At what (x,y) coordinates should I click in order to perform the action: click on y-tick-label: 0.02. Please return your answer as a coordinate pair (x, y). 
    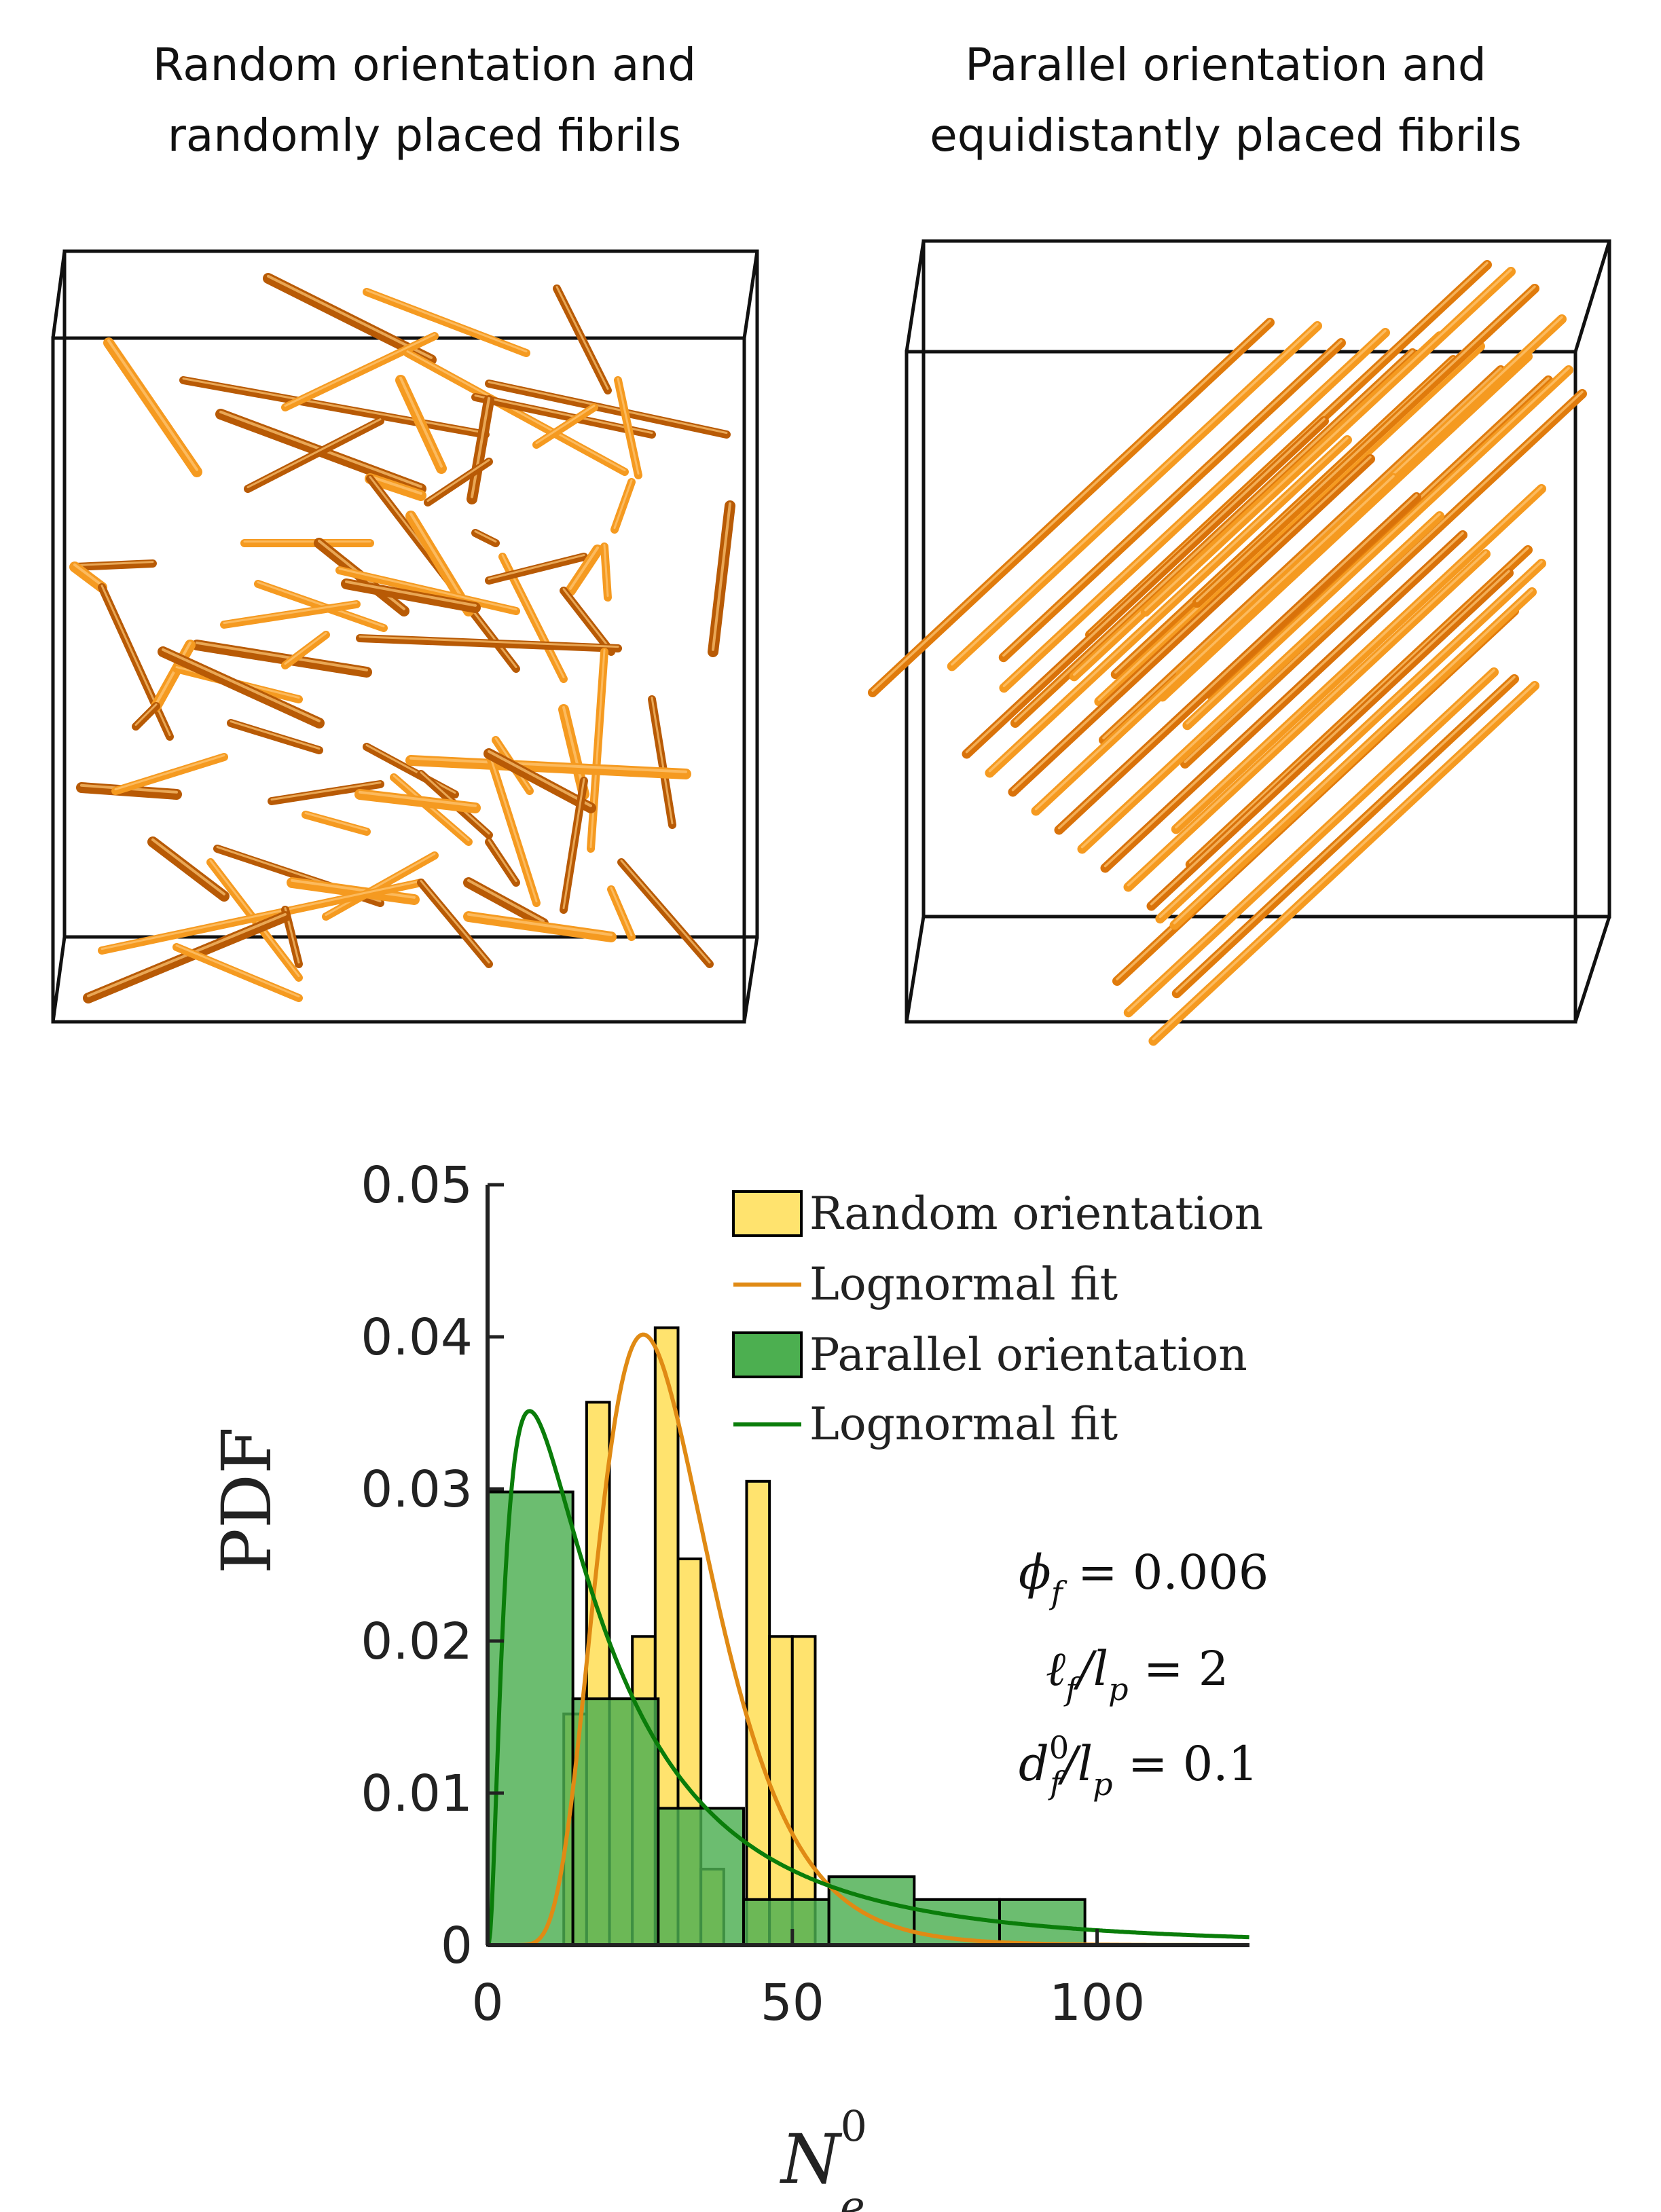
    Looking at the image, I should click on (417, 1642).